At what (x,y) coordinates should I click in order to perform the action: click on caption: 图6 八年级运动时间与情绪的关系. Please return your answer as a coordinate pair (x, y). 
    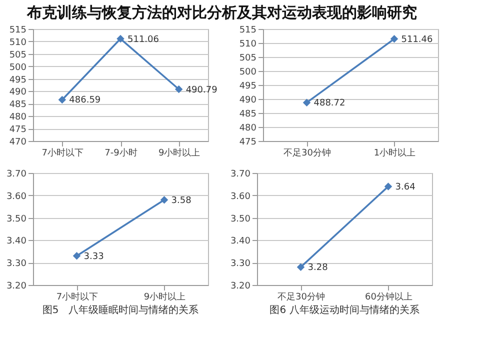
    Looking at the image, I should click on (345, 310).